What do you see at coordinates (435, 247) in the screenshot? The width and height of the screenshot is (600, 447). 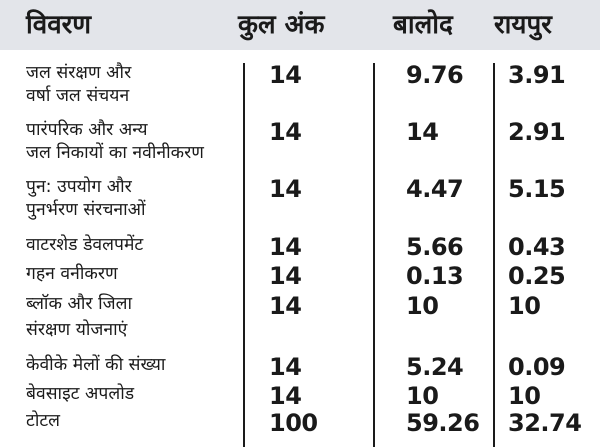 I see `balod-value: 5.66` at bounding box center [435, 247].